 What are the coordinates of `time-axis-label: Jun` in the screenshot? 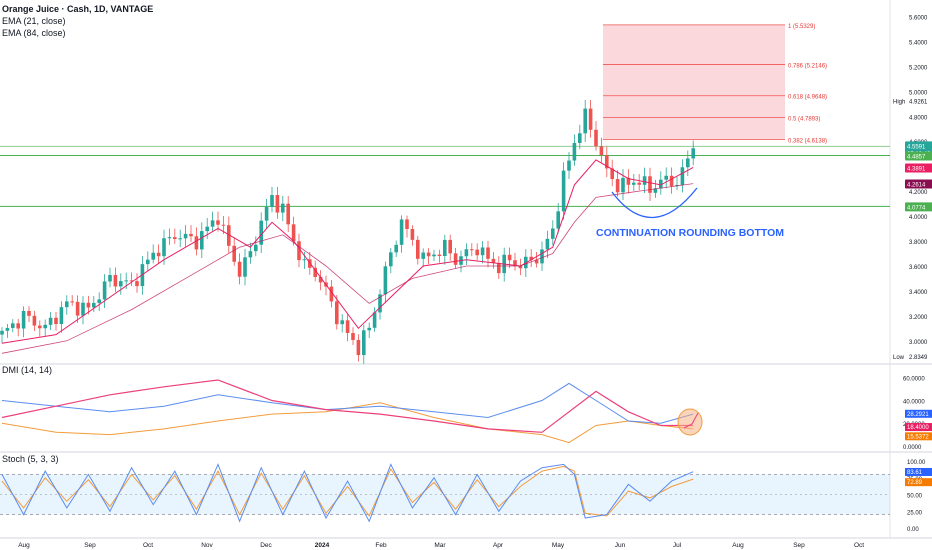 It's located at (620, 545).